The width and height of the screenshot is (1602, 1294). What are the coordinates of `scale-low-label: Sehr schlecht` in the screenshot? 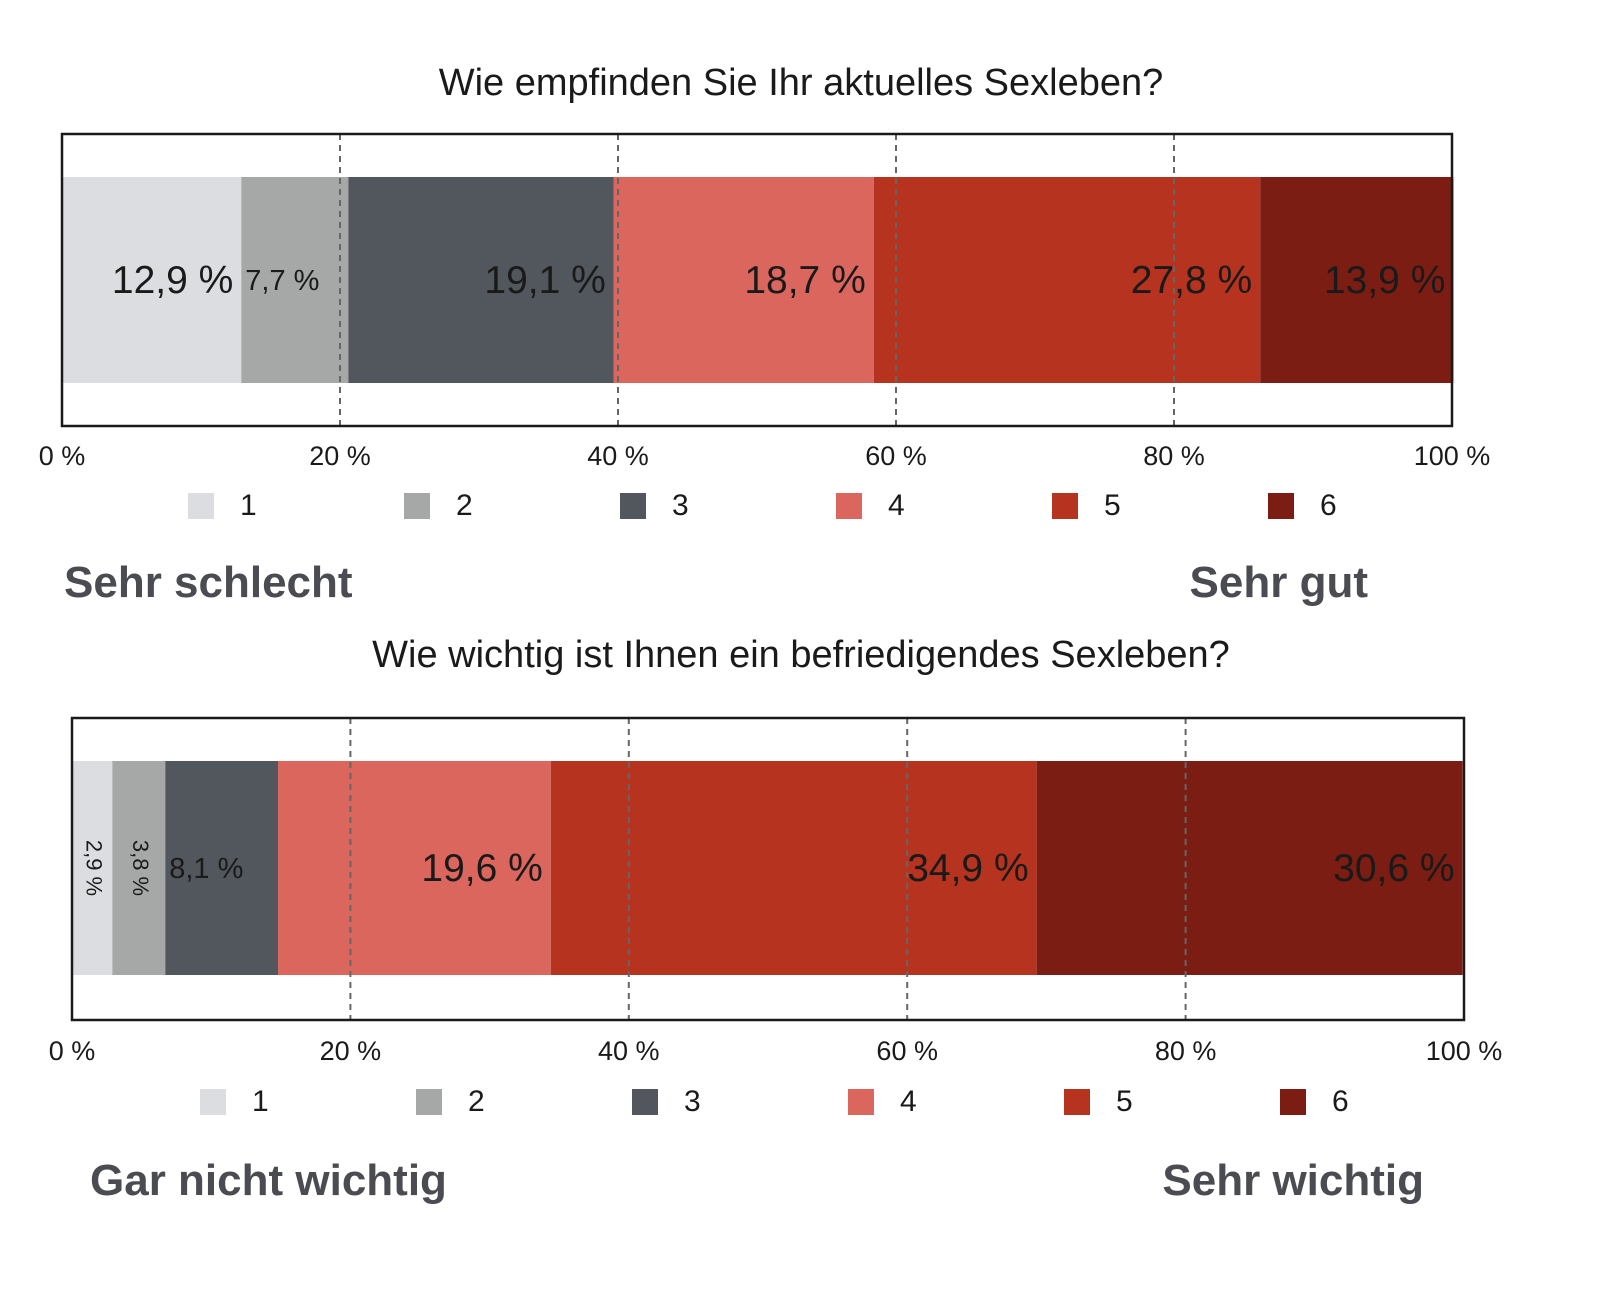 It's located at (208, 582).